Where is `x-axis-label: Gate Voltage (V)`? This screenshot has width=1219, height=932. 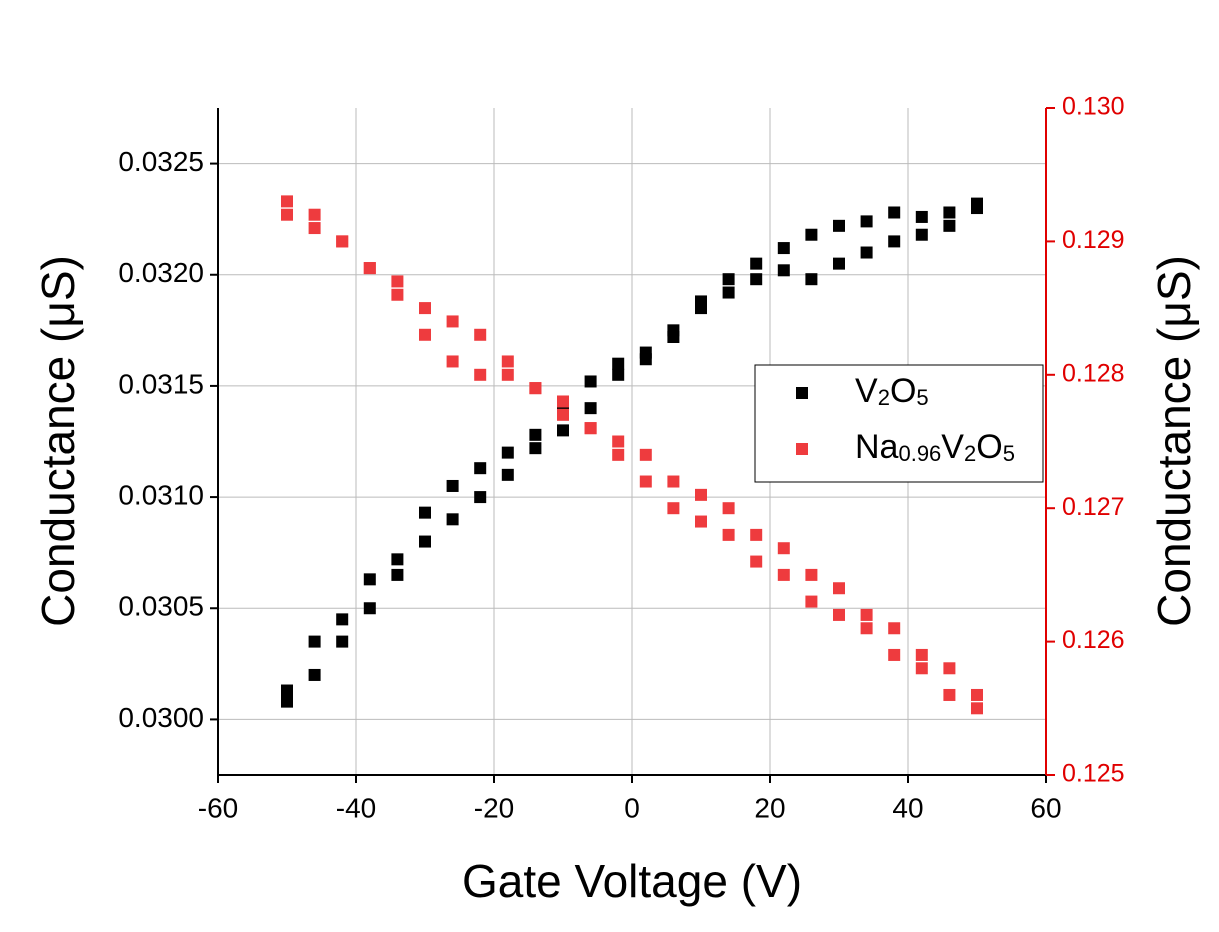
x-axis-label: Gate Voltage (V) is located at coordinates (632, 881).